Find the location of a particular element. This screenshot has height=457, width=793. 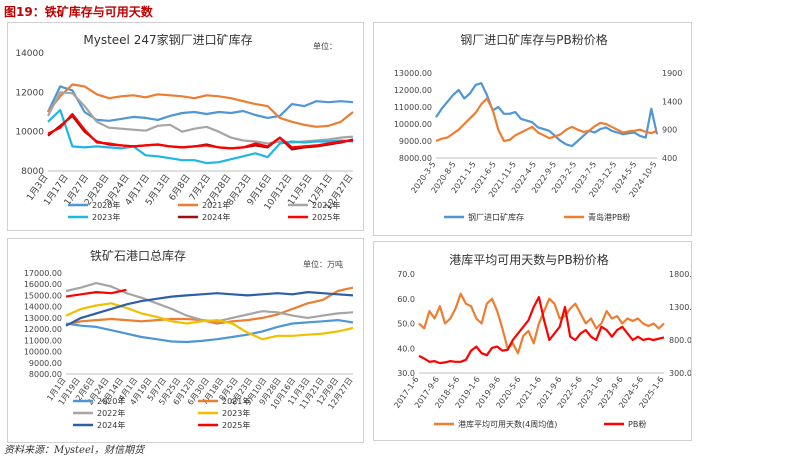

y-tick-label: 30.0 is located at coordinates (406, 373).